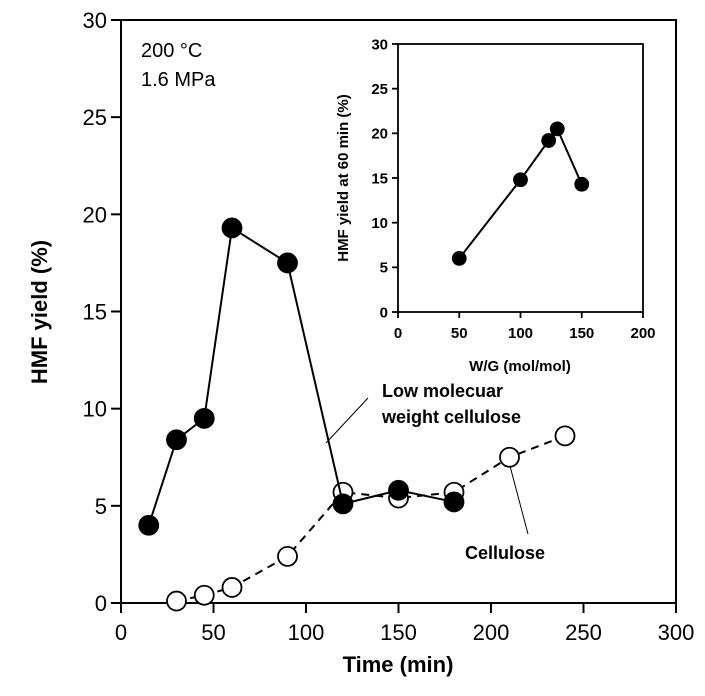 Image resolution: width=705 pixels, height=696 pixels. What do you see at coordinates (398, 632) in the screenshot?
I see `main-x-tick-label: 150` at bounding box center [398, 632].